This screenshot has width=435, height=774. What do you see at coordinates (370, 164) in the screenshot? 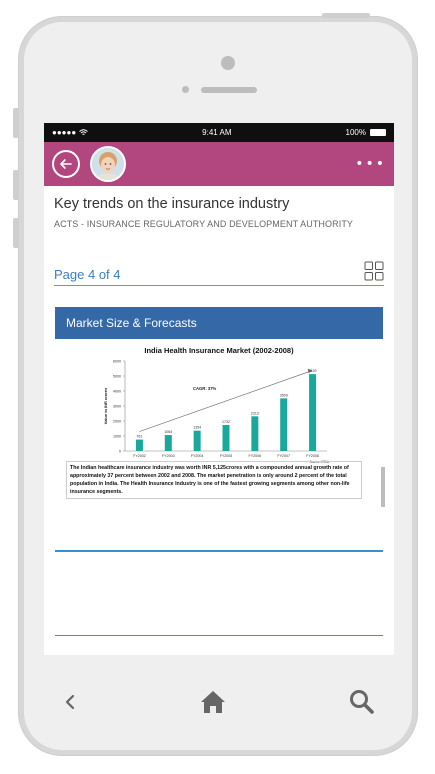
I see `more-options-icon: •••` at bounding box center [370, 164].